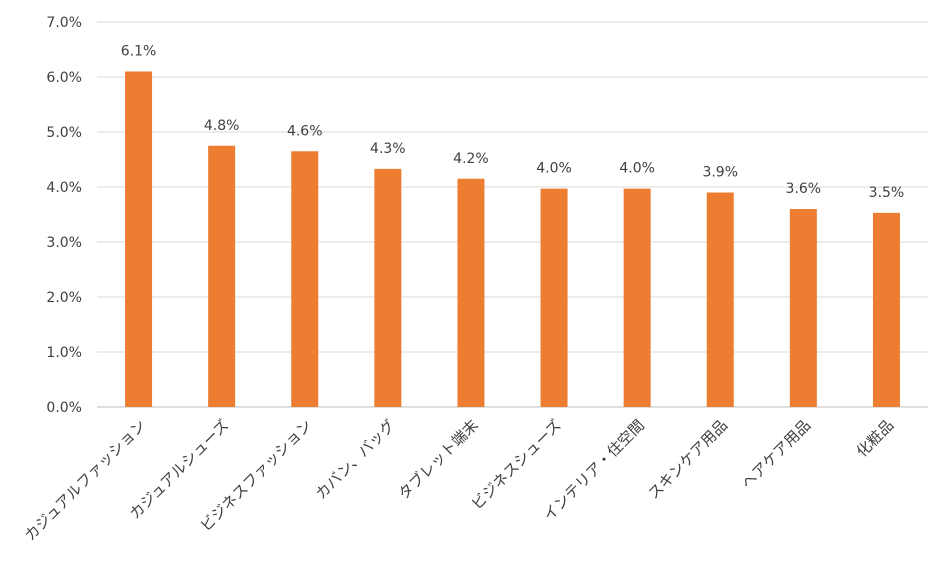 Image resolution: width=952 pixels, height=575 pixels. I want to click on data-label: 3.6%, so click(804, 189).